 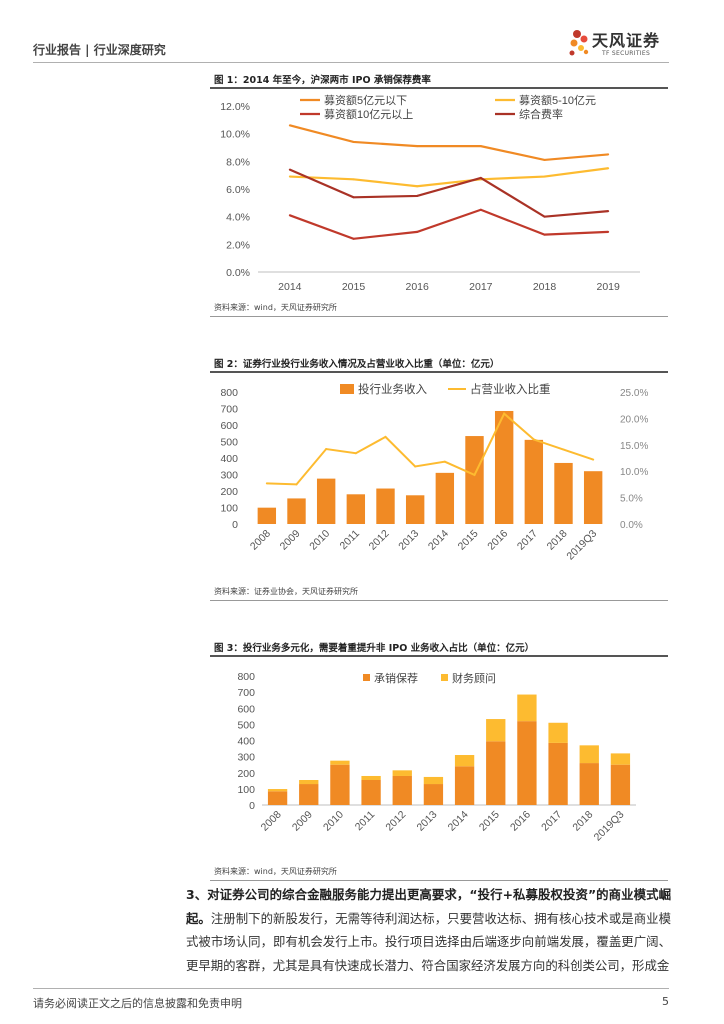 What do you see at coordinates (631, 499) in the screenshot?
I see `y2-tick-label: 5.0%` at bounding box center [631, 499].